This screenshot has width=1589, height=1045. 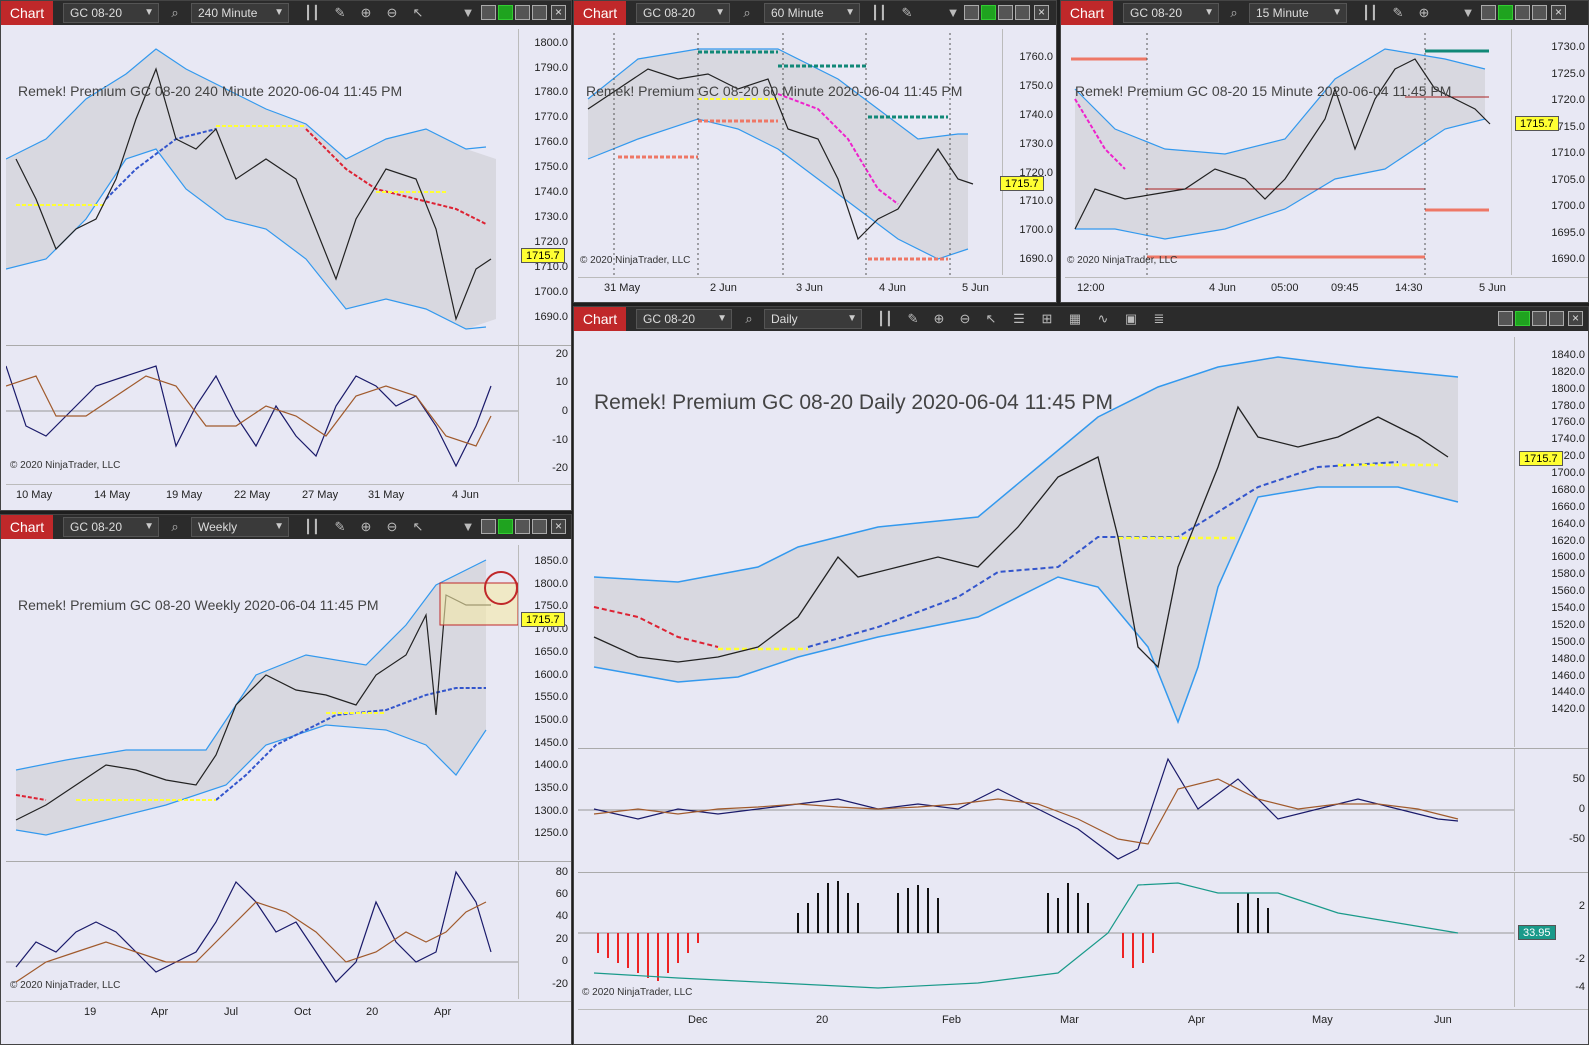 I want to click on oscillator-panel, so click(x=1046, y=810).